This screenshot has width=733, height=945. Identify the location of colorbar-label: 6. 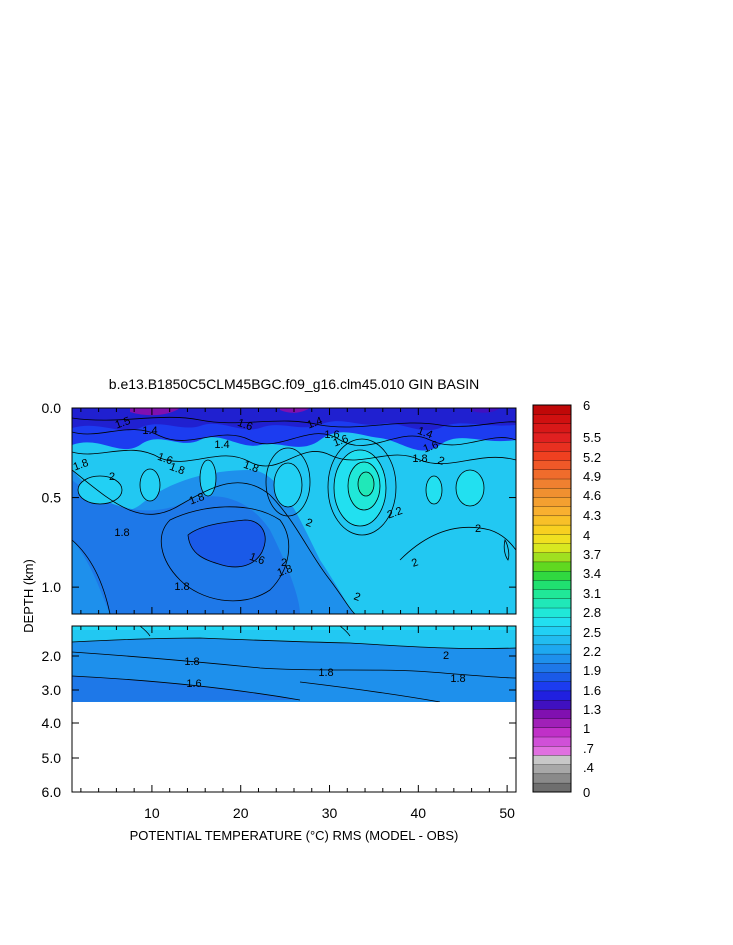
(586, 405).